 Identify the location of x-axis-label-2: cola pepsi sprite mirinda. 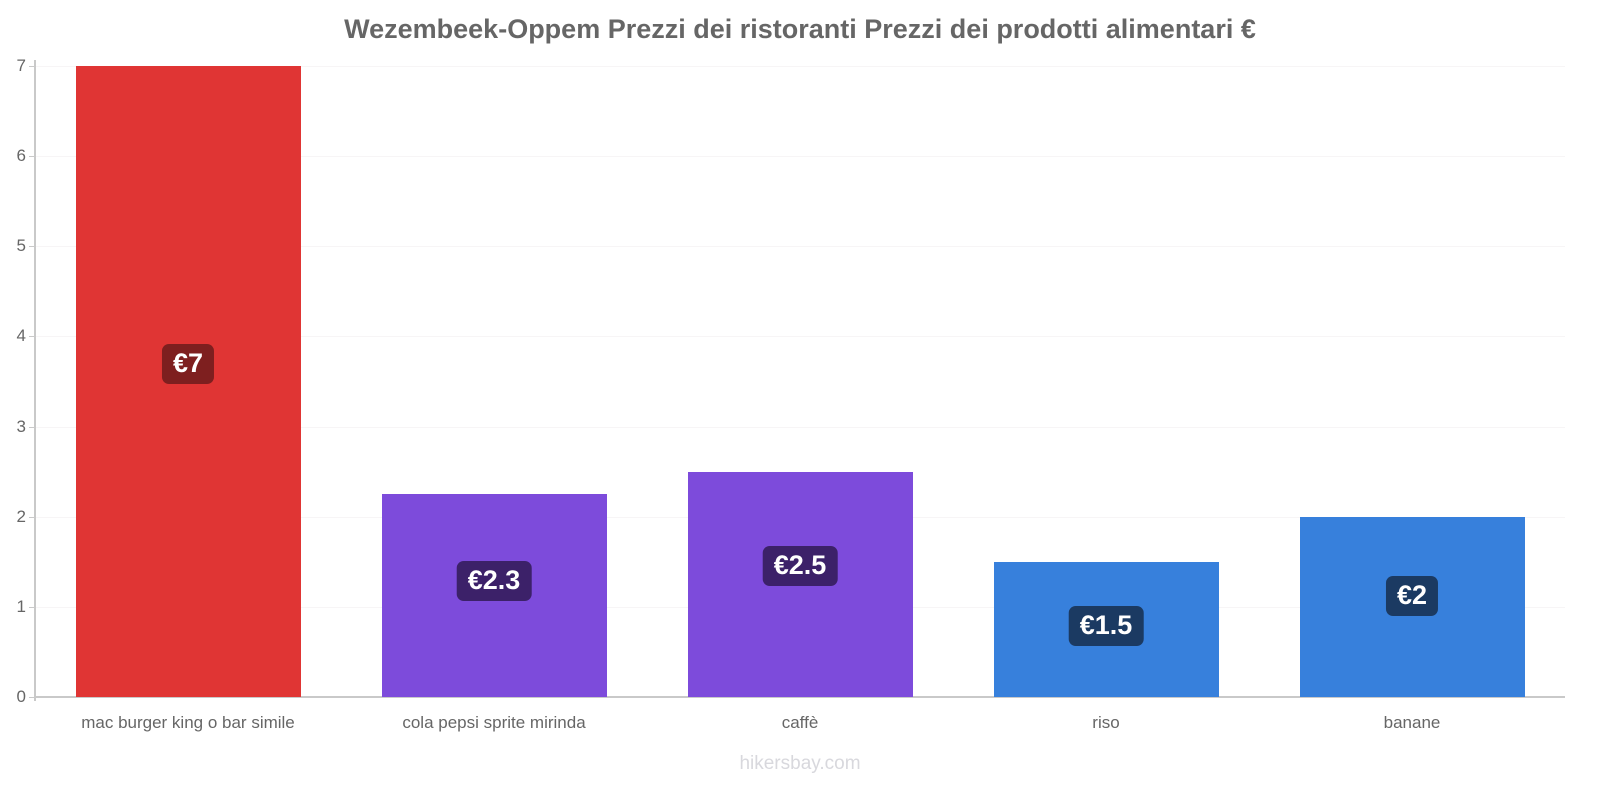
(494, 722).